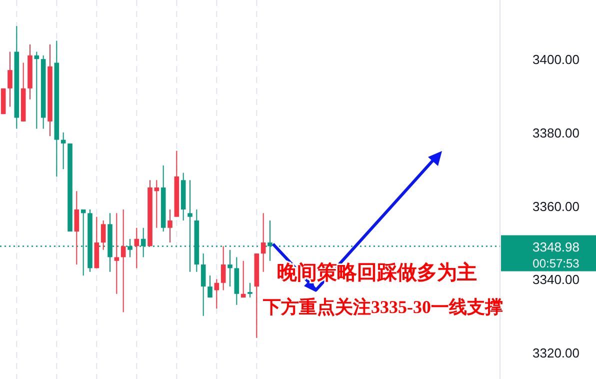 This screenshot has width=596, height=379. I want to click on y-tick-label: 3340.00, so click(556, 280).